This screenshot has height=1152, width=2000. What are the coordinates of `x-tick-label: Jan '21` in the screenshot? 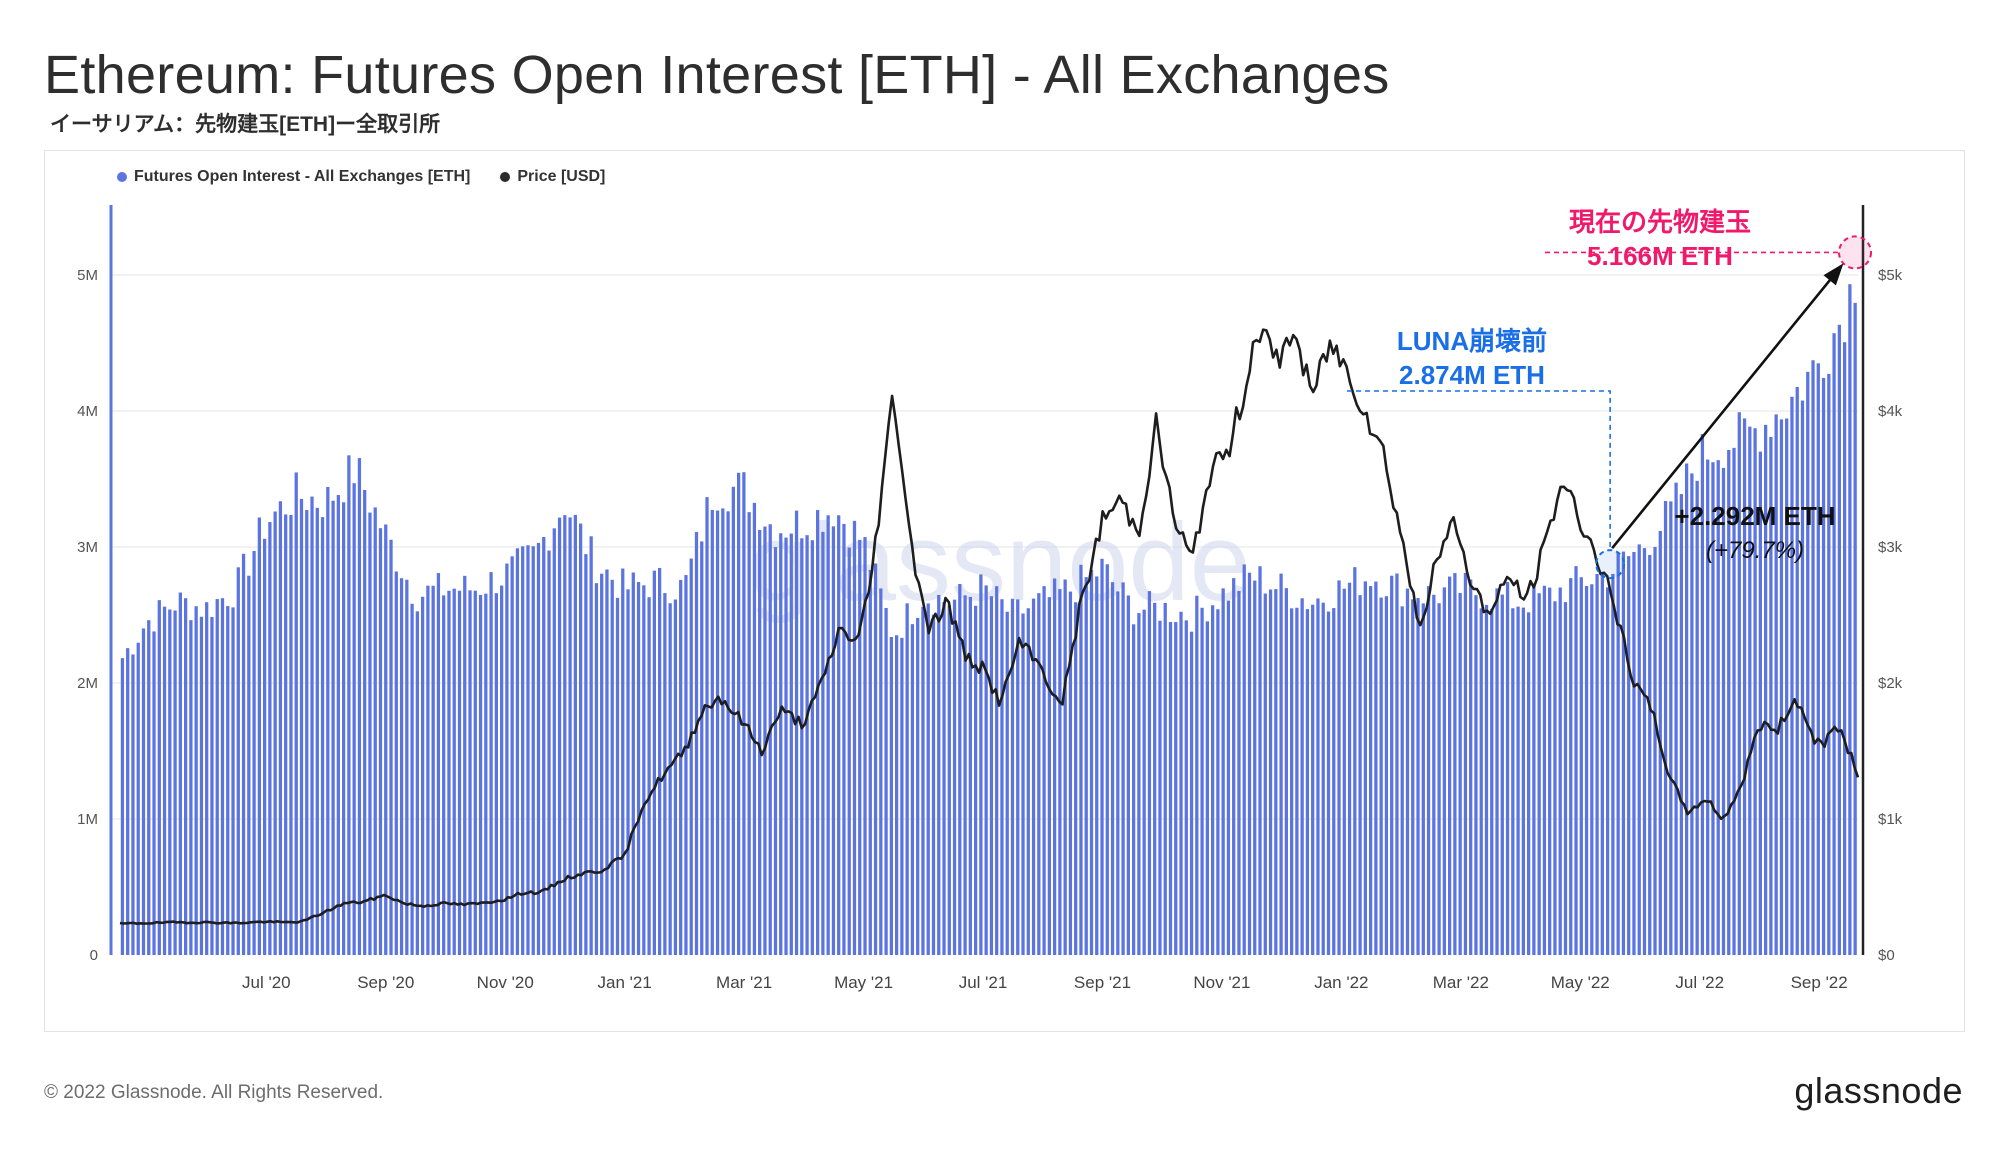 It's located at (625, 982).